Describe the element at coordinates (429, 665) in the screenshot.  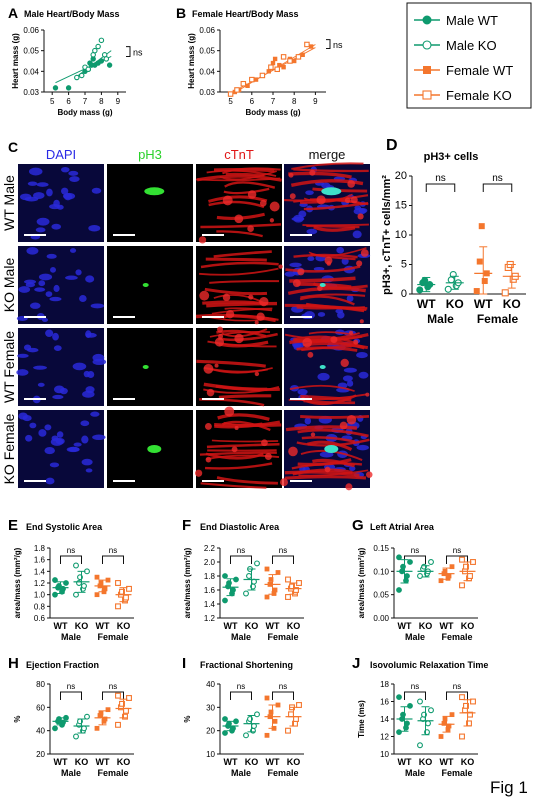
I see `chart-title: Isovolumic Relaxation Time` at that location.